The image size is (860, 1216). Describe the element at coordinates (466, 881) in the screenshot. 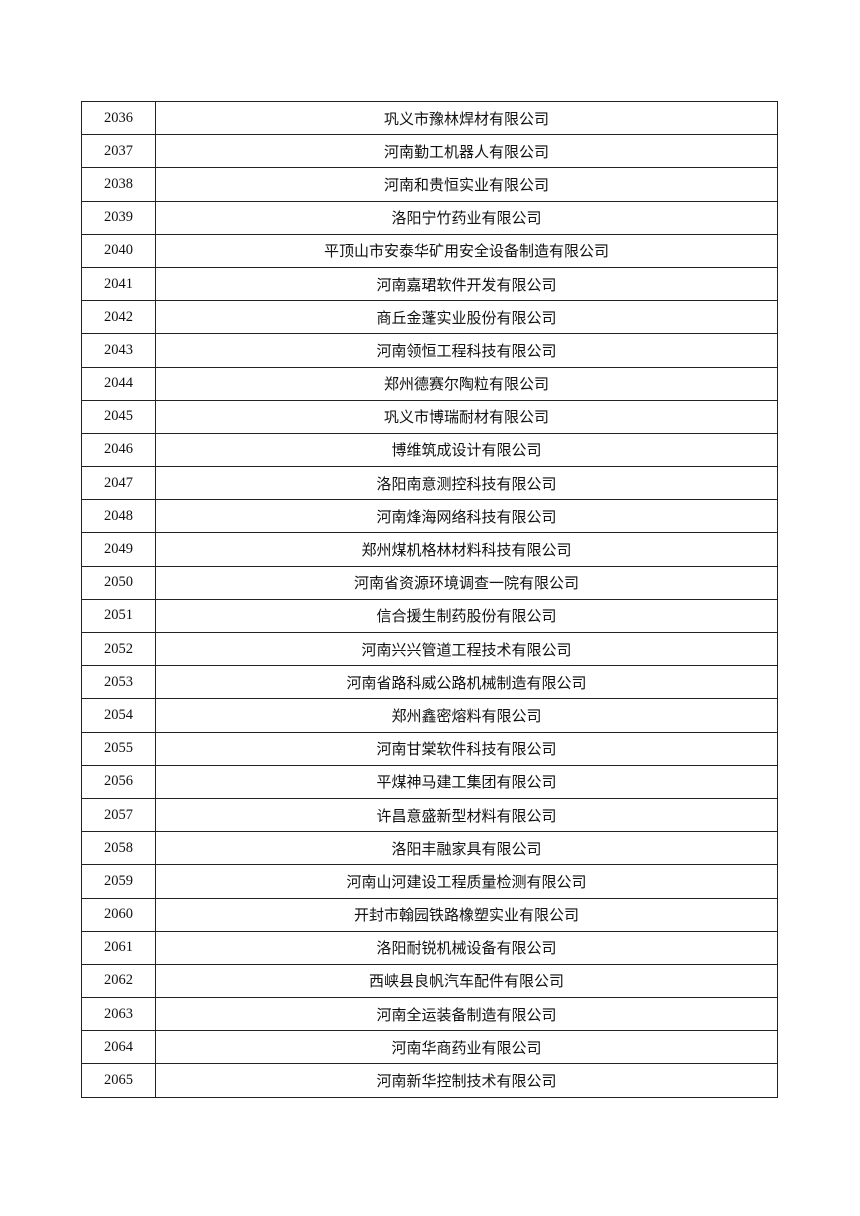

I see `company-name: 河南山河建设工程质量检测有限公司` at that location.